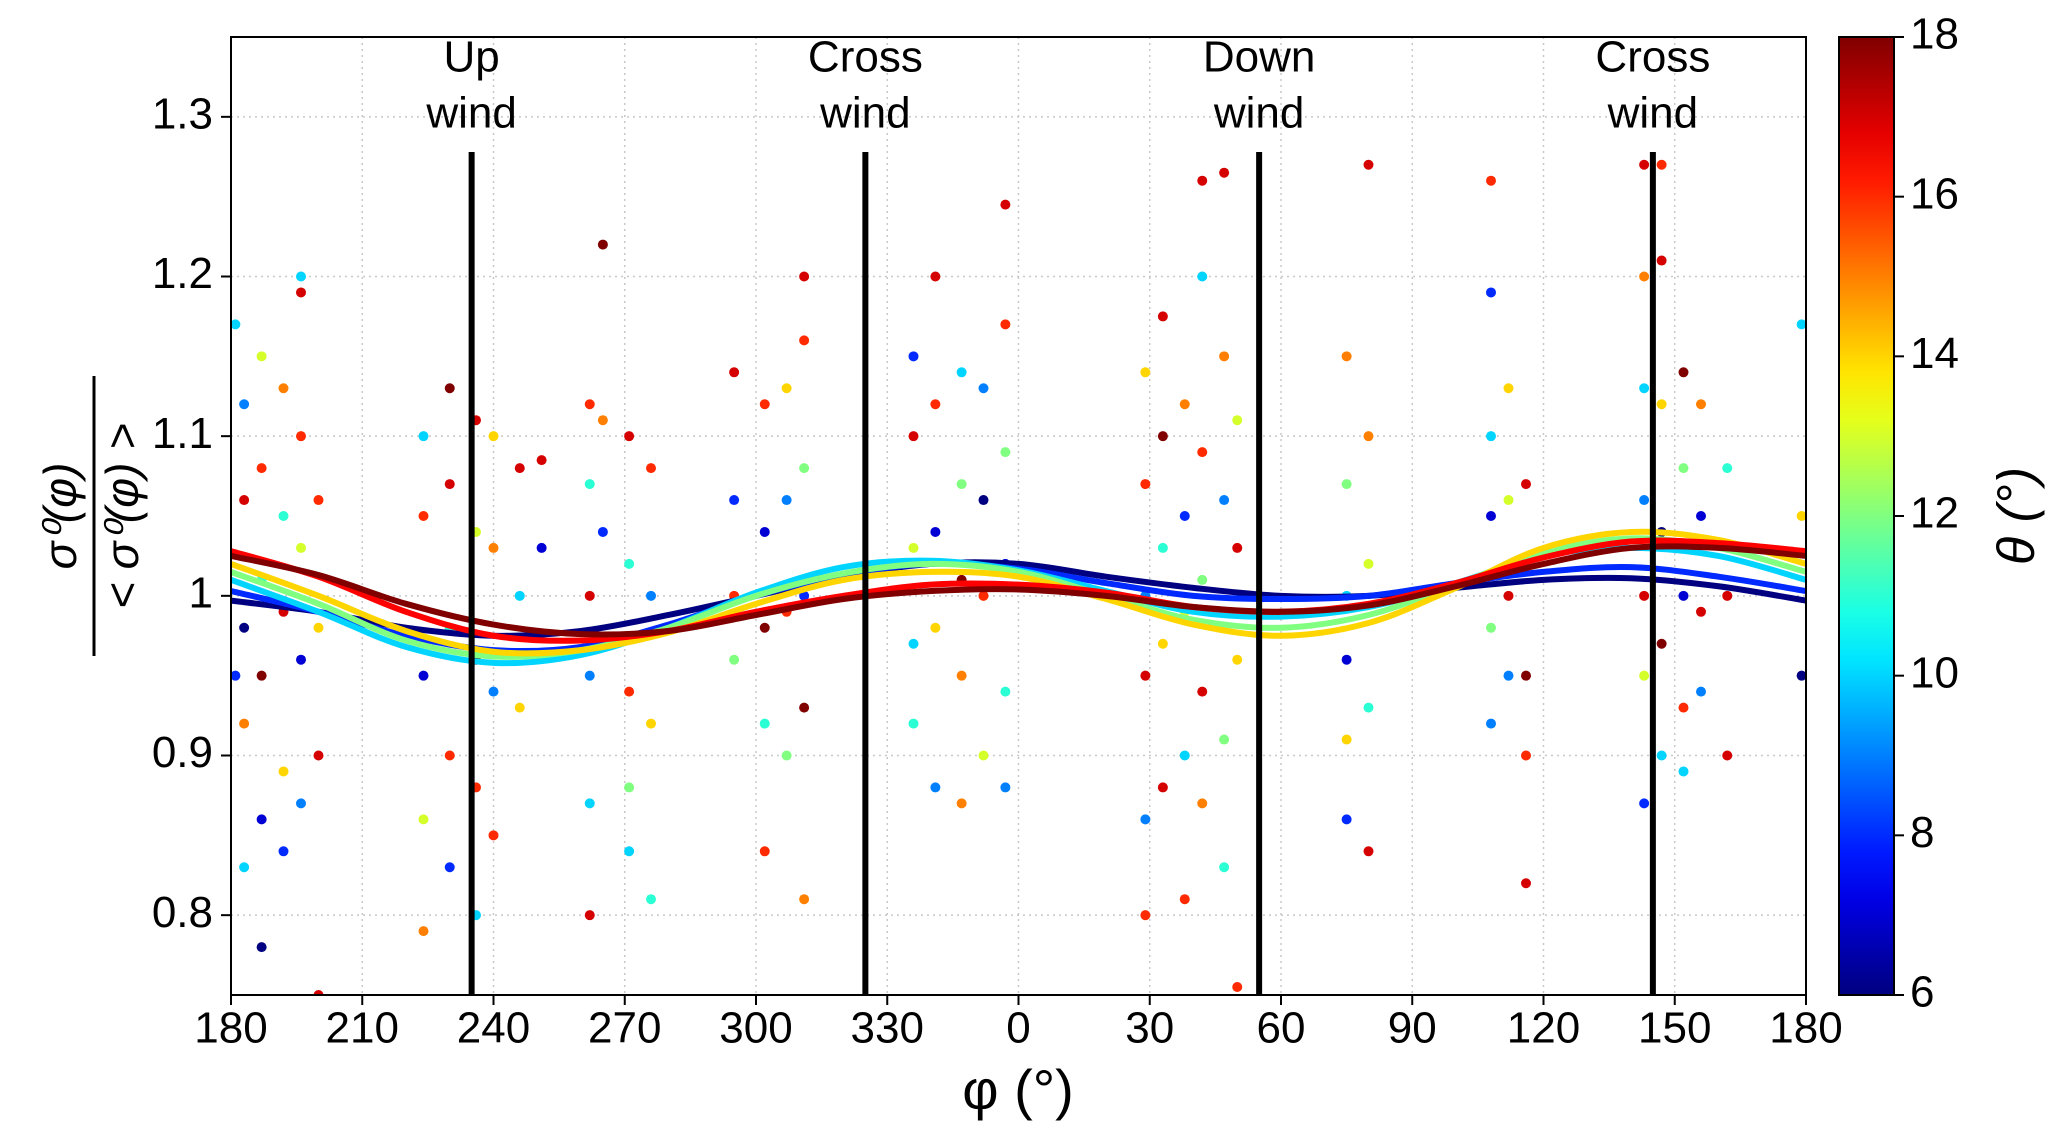 This screenshot has width=2067, height=1140. What do you see at coordinates (182, 752) in the screenshot?
I see `y-tick-label: 0.9` at bounding box center [182, 752].